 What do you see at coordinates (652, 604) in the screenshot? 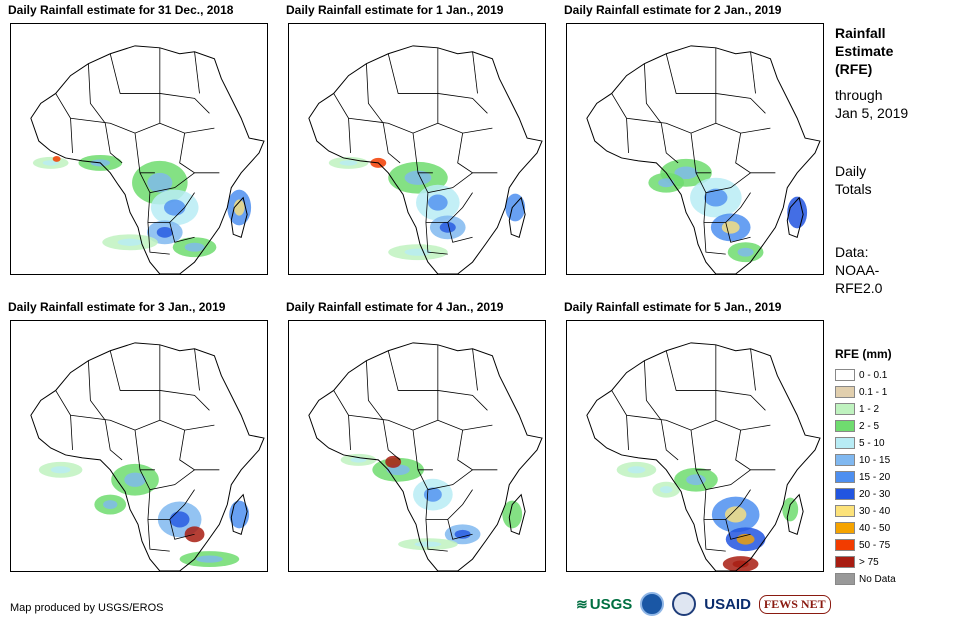
I see `noaa-logo` at bounding box center [652, 604].